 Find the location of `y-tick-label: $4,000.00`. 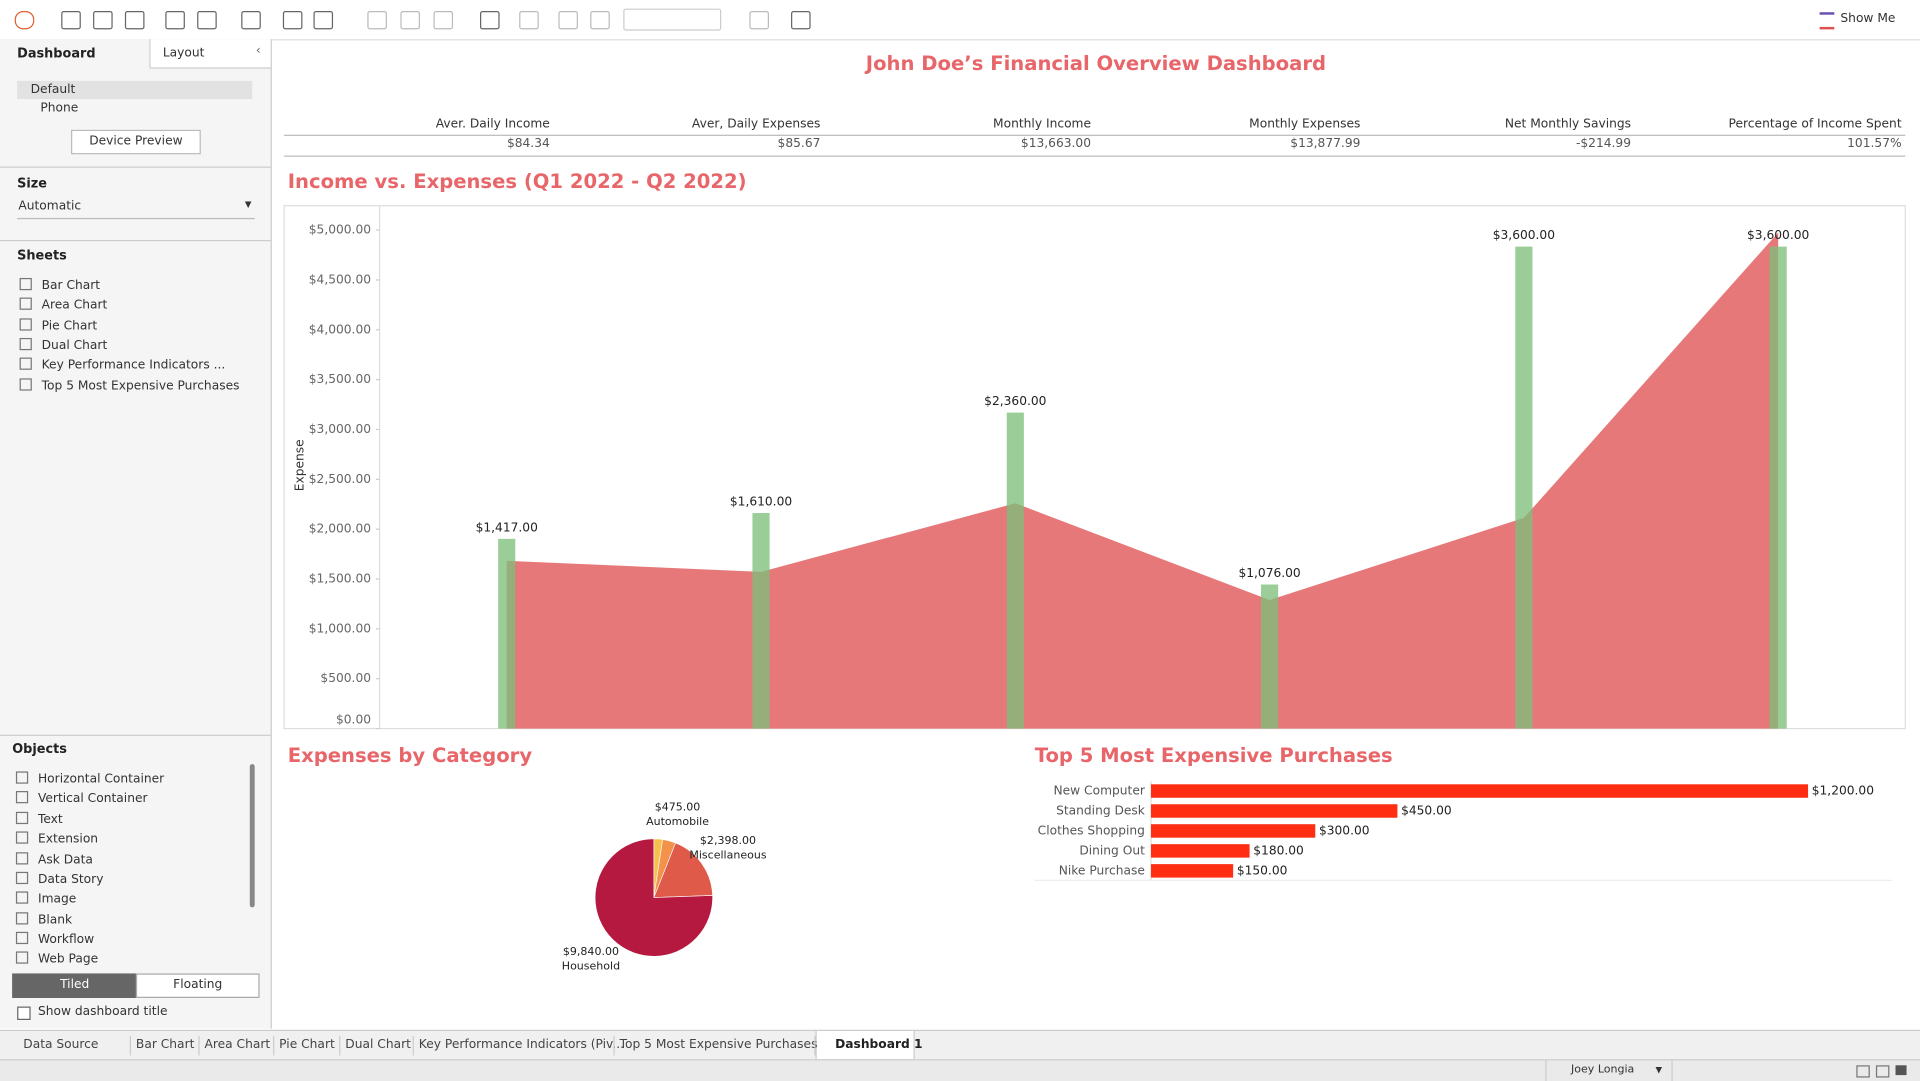

y-tick-label: $4,000.00 is located at coordinates (340, 329).